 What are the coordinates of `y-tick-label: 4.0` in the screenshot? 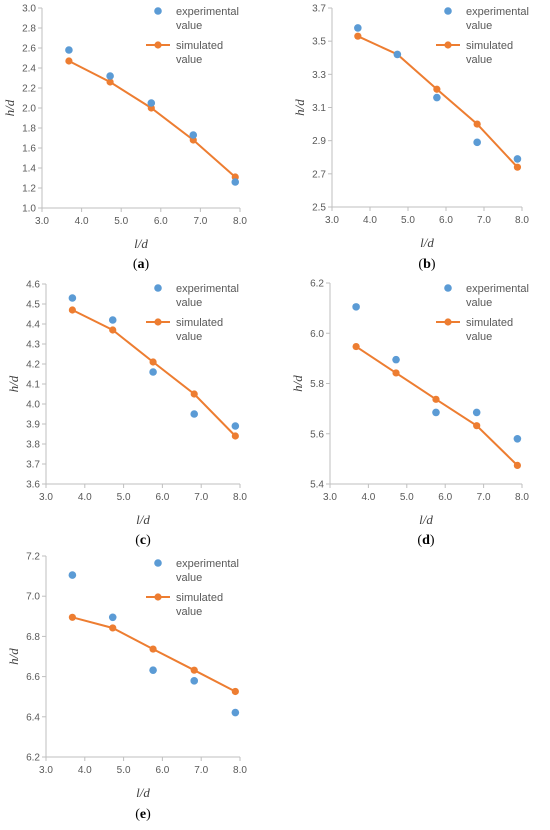 It's located at (33, 405).